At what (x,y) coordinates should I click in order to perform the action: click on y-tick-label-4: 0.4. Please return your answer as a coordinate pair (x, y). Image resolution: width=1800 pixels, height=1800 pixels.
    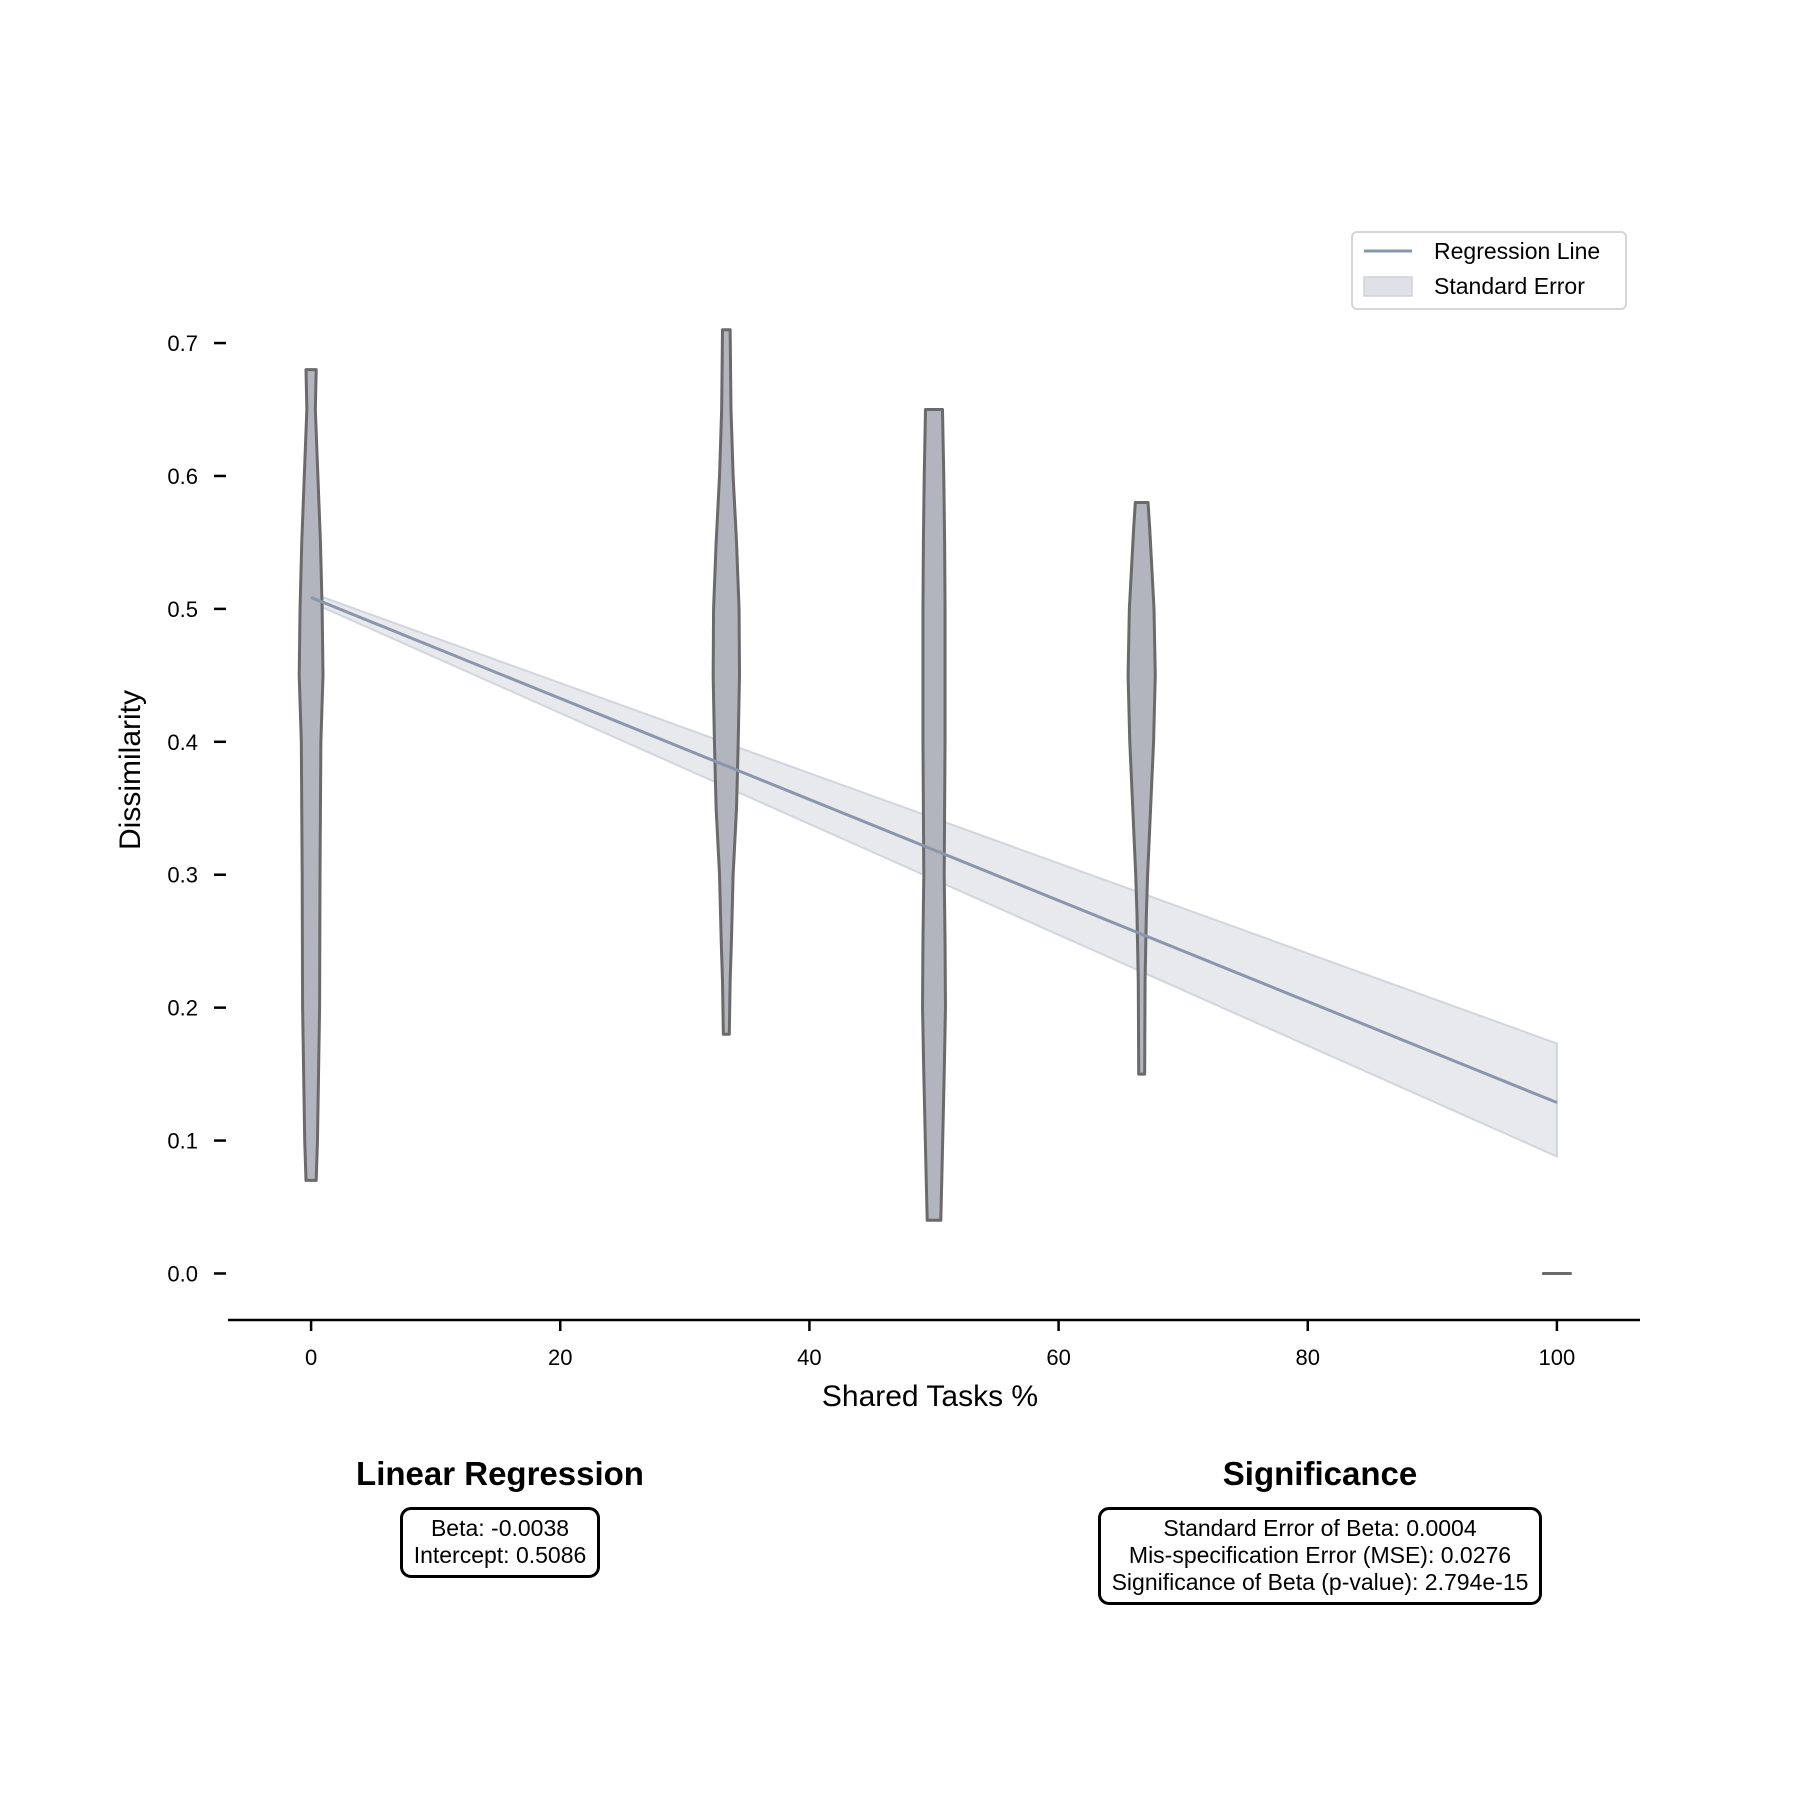
    Looking at the image, I should click on (182, 742).